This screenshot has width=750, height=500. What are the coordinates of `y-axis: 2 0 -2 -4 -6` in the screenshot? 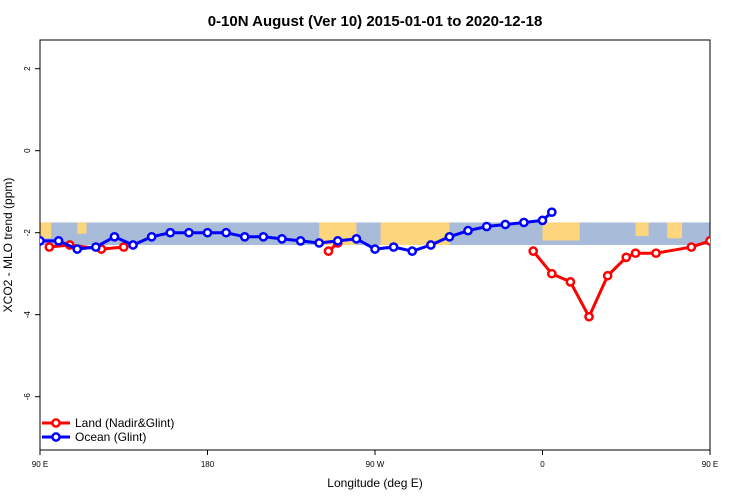 It's located at (31, 233).